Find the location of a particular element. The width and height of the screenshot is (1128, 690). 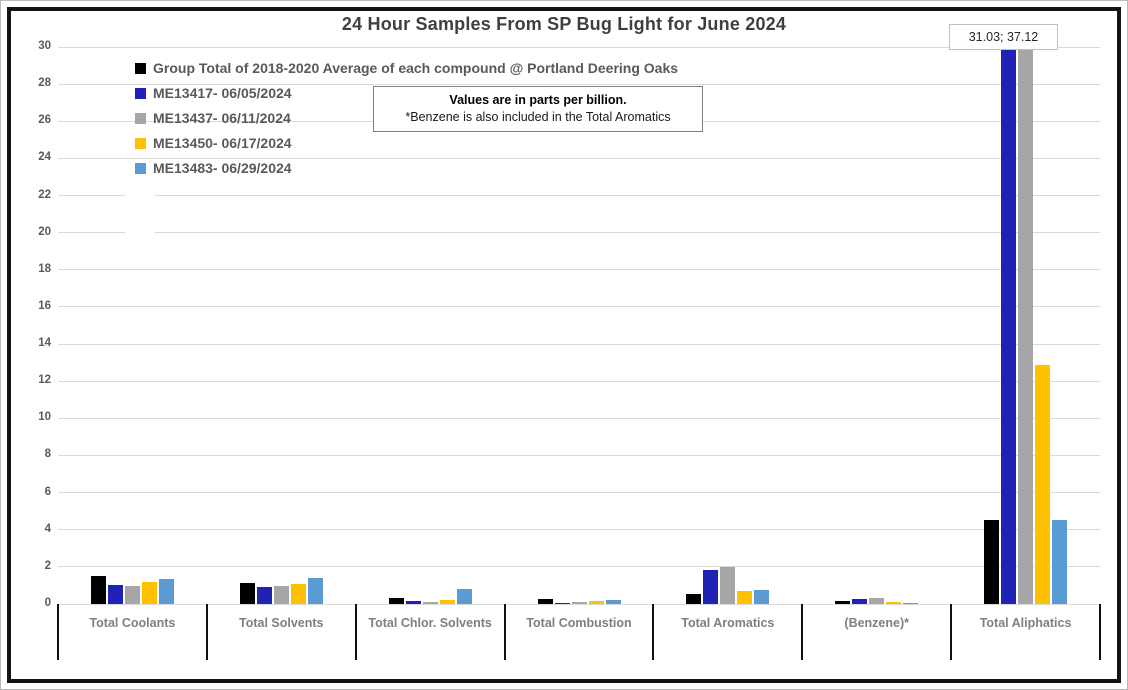

bar-total-solvents-s0 is located at coordinates (247, 593).